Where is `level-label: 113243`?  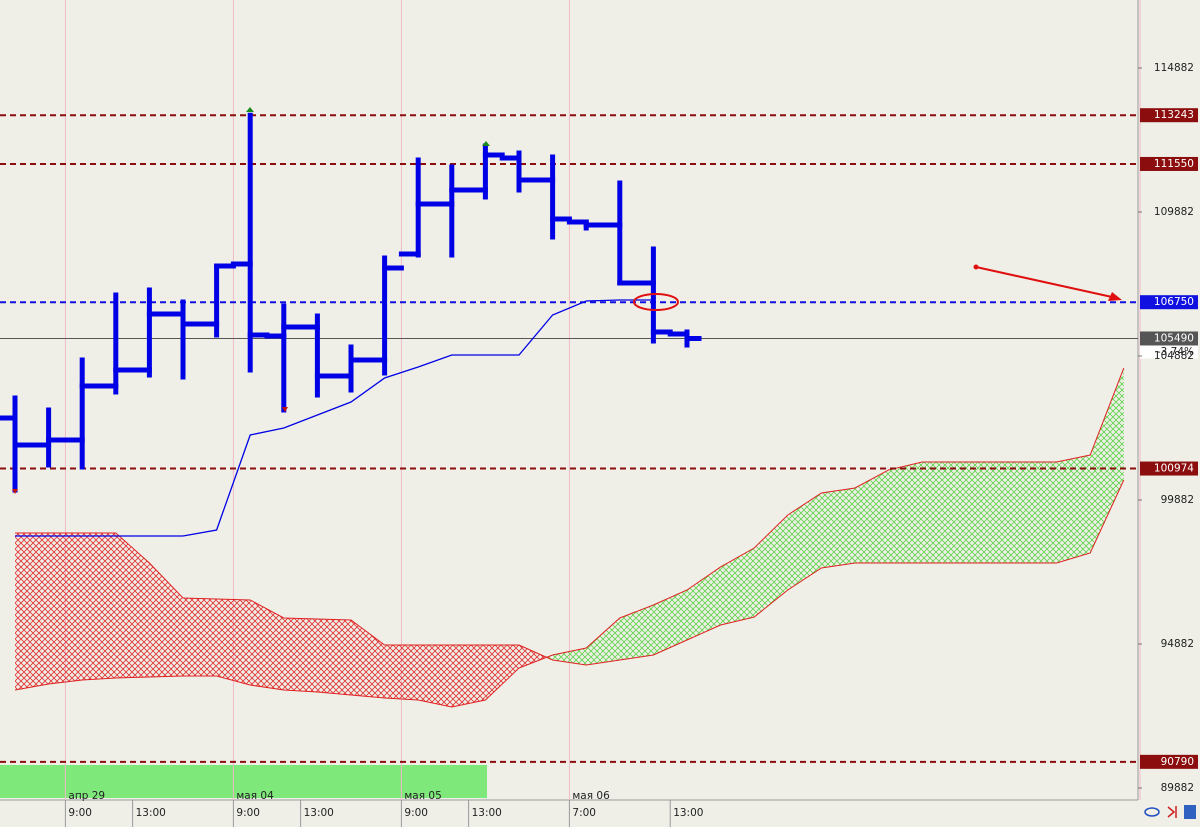
level-label: 113243 is located at coordinates (1174, 115).